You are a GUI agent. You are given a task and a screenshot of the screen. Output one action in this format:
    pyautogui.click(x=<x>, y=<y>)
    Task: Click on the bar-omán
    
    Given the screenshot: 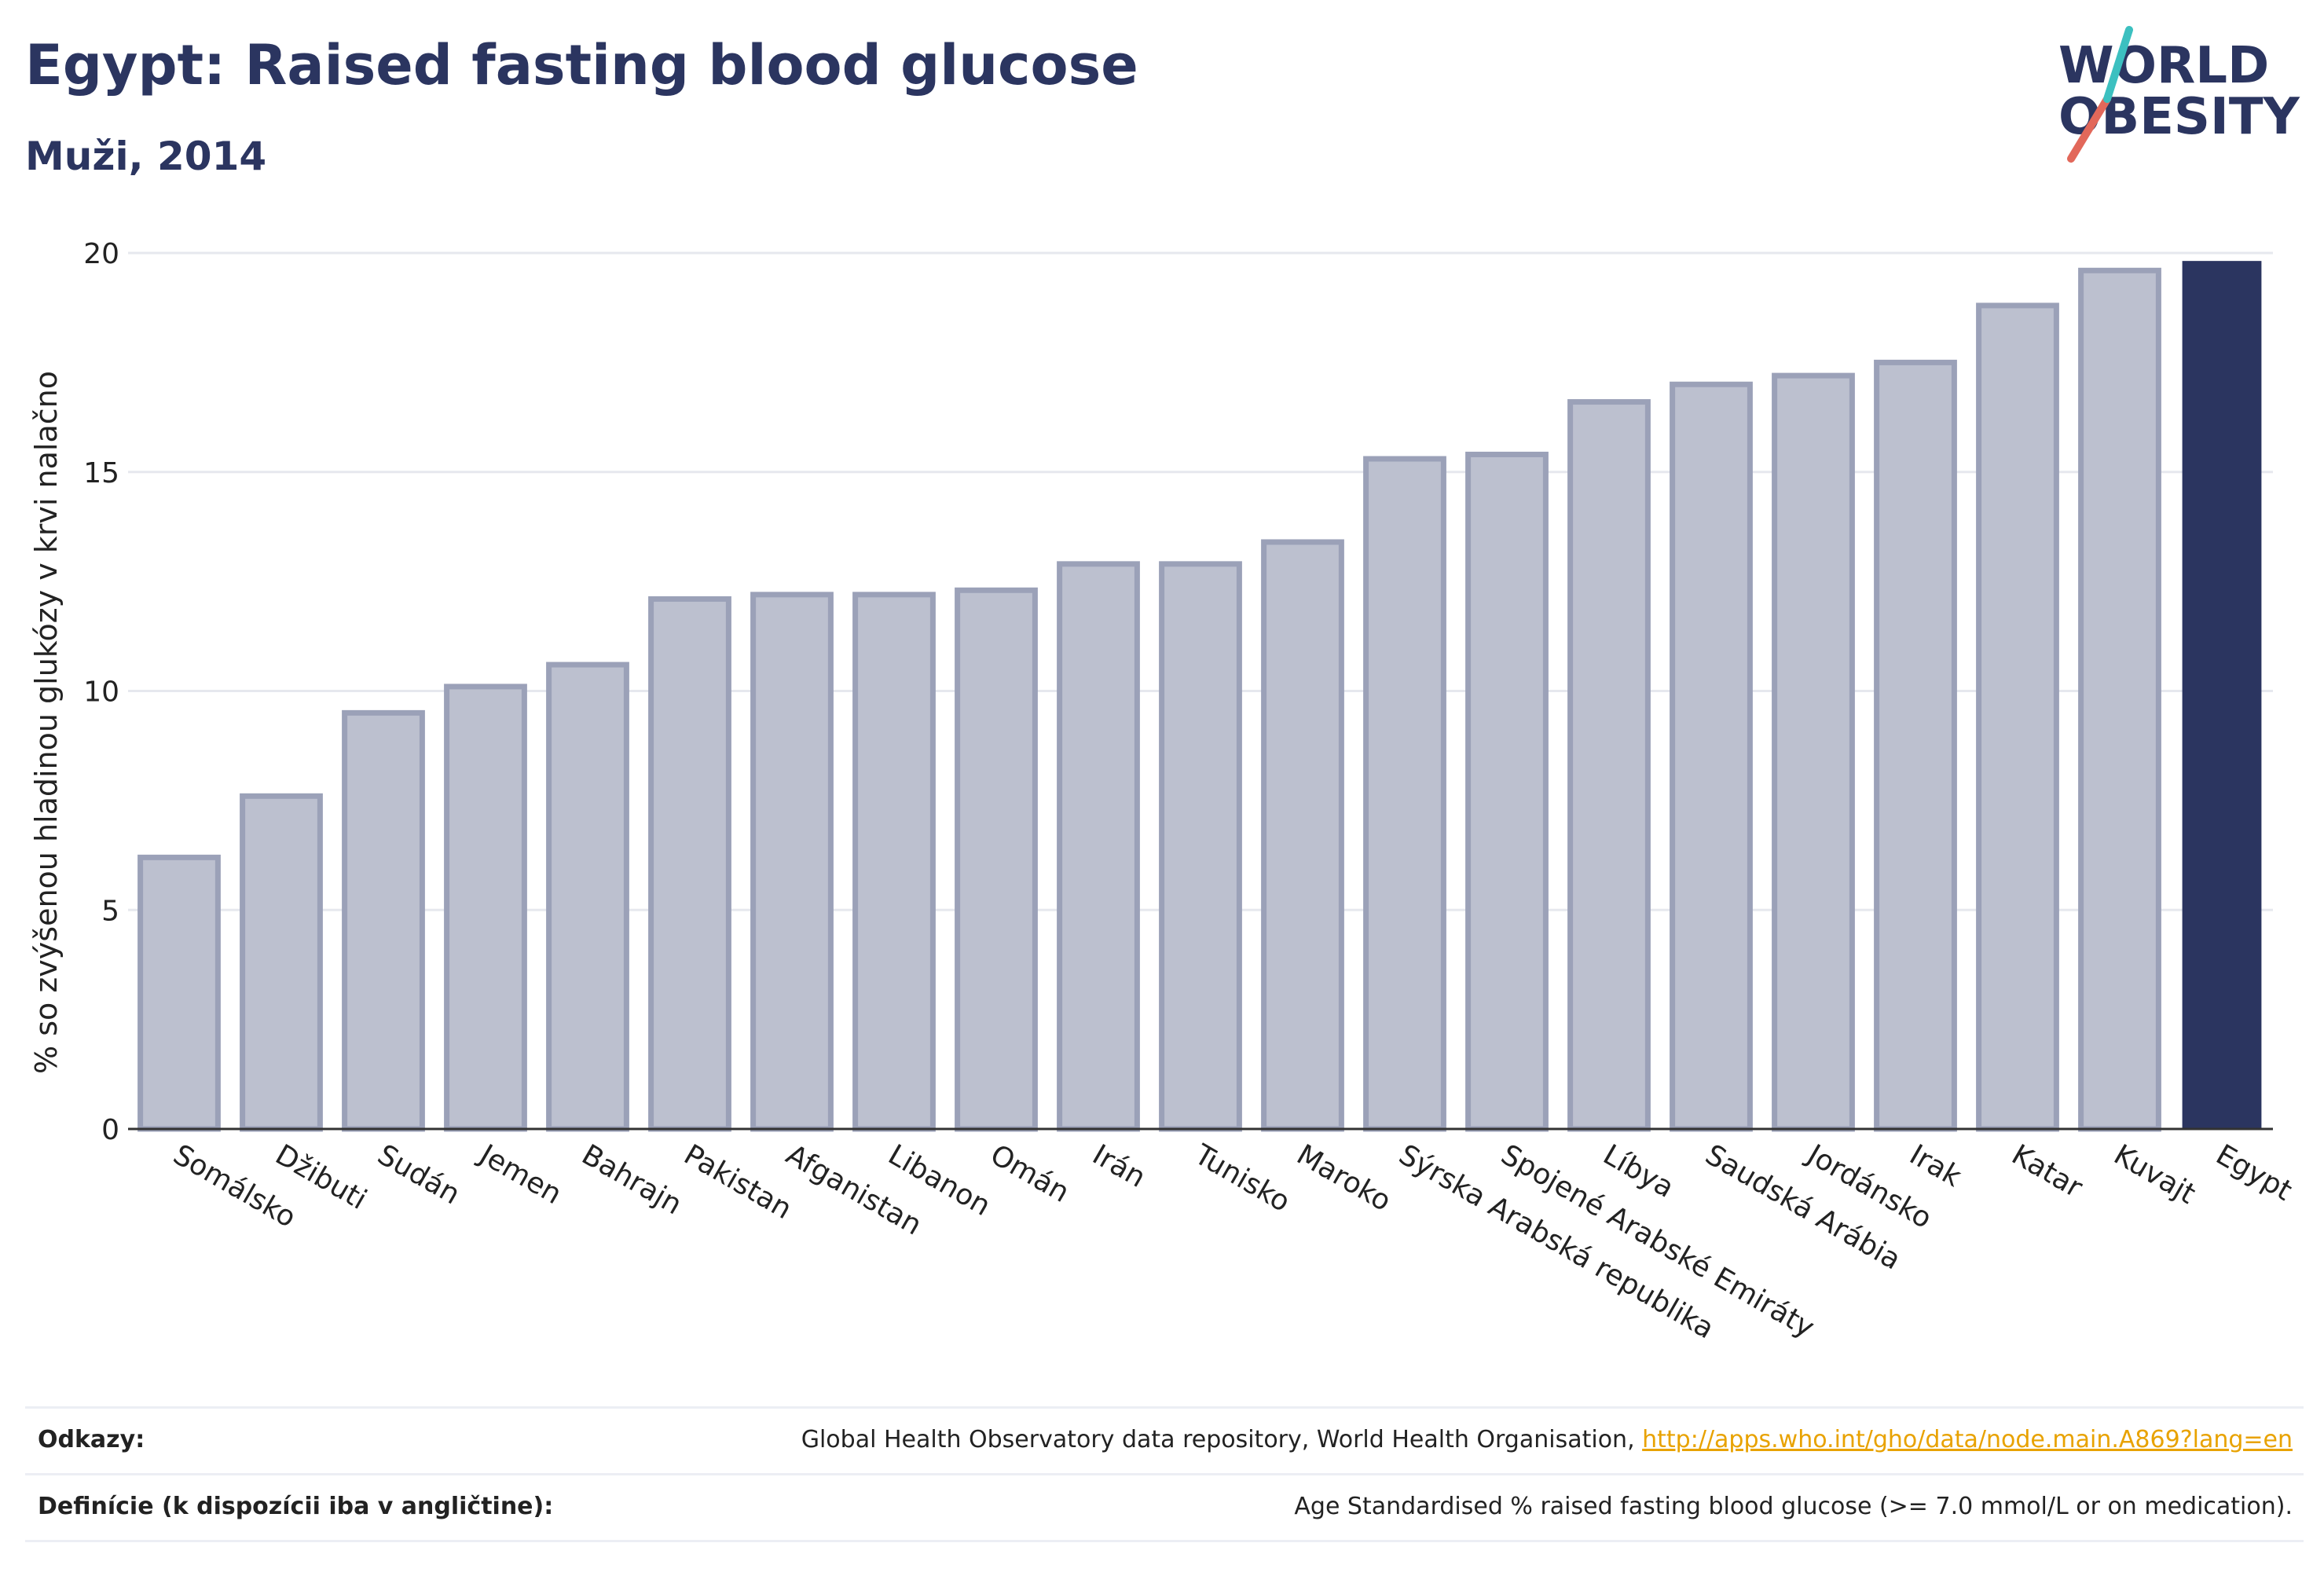 What is the action you would take?
    pyautogui.click(x=996, y=859)
    